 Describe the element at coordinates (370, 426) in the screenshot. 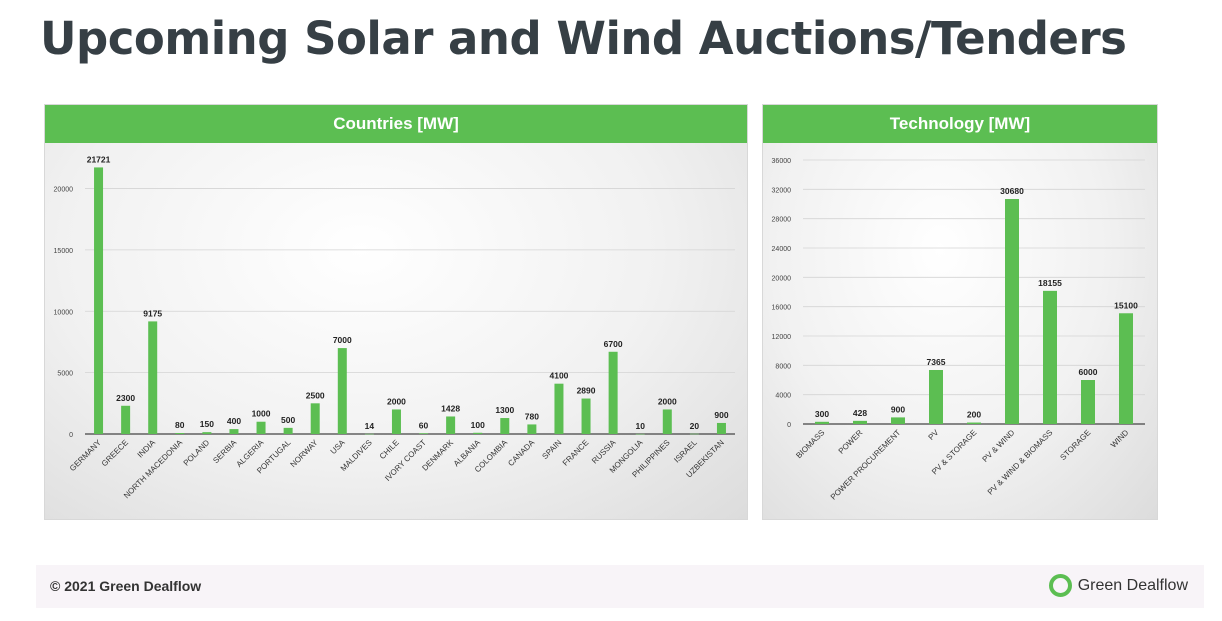

I see `data-label-maldives: 14` at that location.